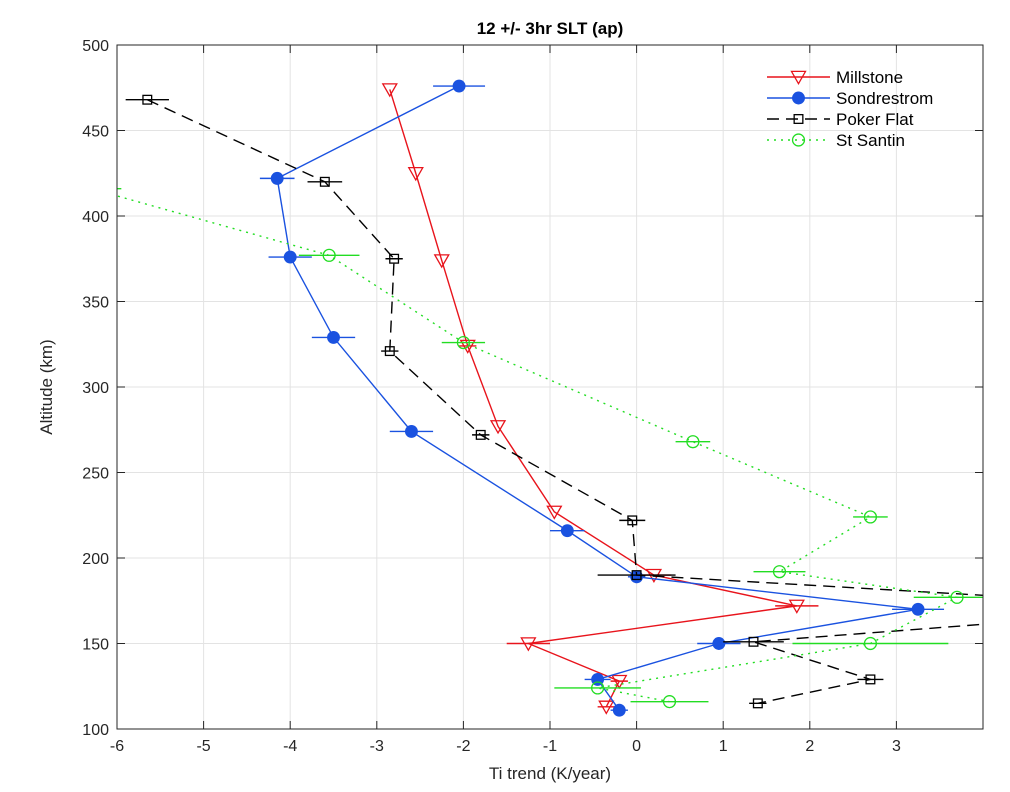 This screenshot has width=1010, height=792. I want to click on y-tick-label: 450, so click(95, 132).